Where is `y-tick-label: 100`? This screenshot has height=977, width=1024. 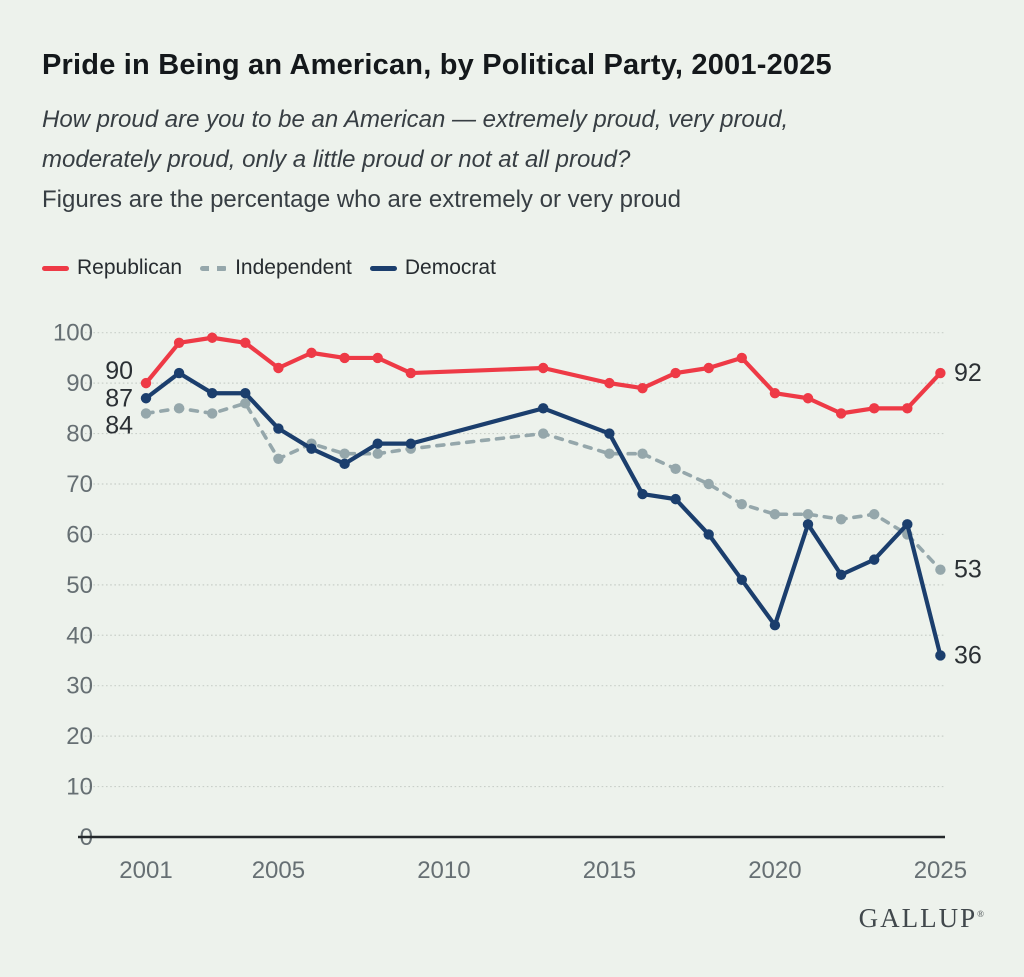
y-tick-label: 100 is located at coordinates (73, 333).